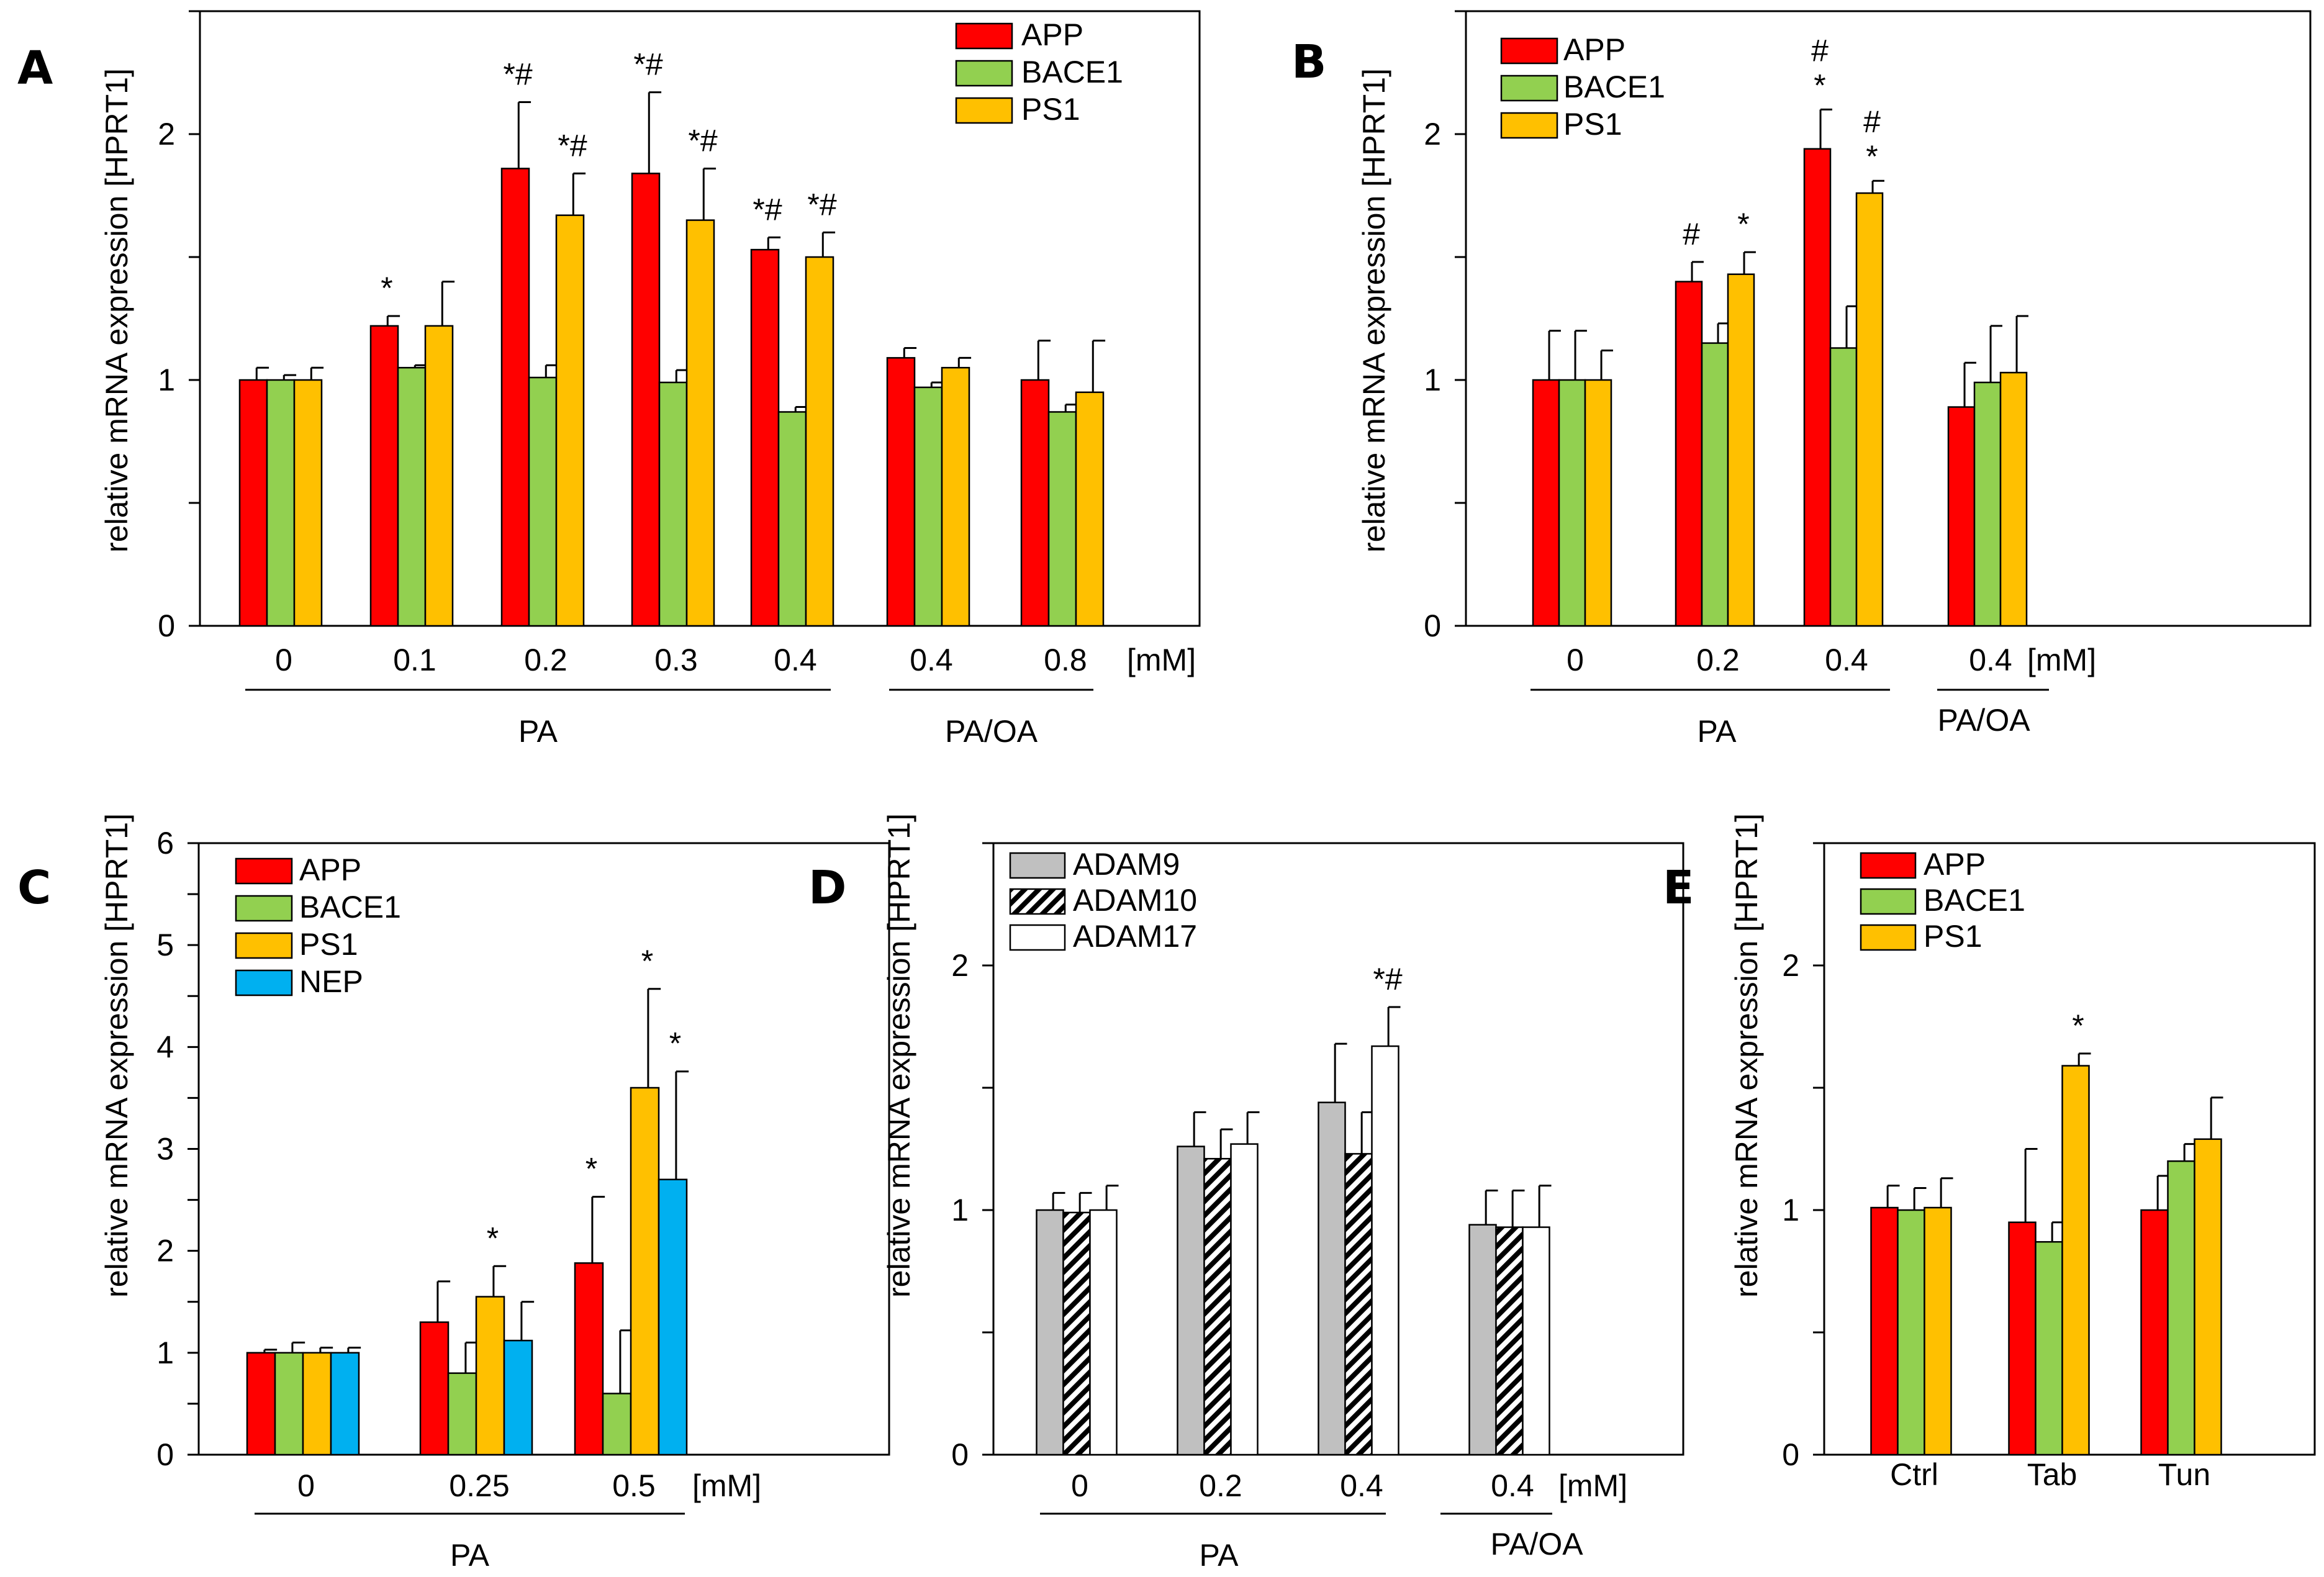 Image resolution: width=2324 pixels, height=1577 pixels. What do you see at coordinates (165, 1046) in the screenshot?
I see `y-tick-label: 4` at bounding box center [165, 1046].